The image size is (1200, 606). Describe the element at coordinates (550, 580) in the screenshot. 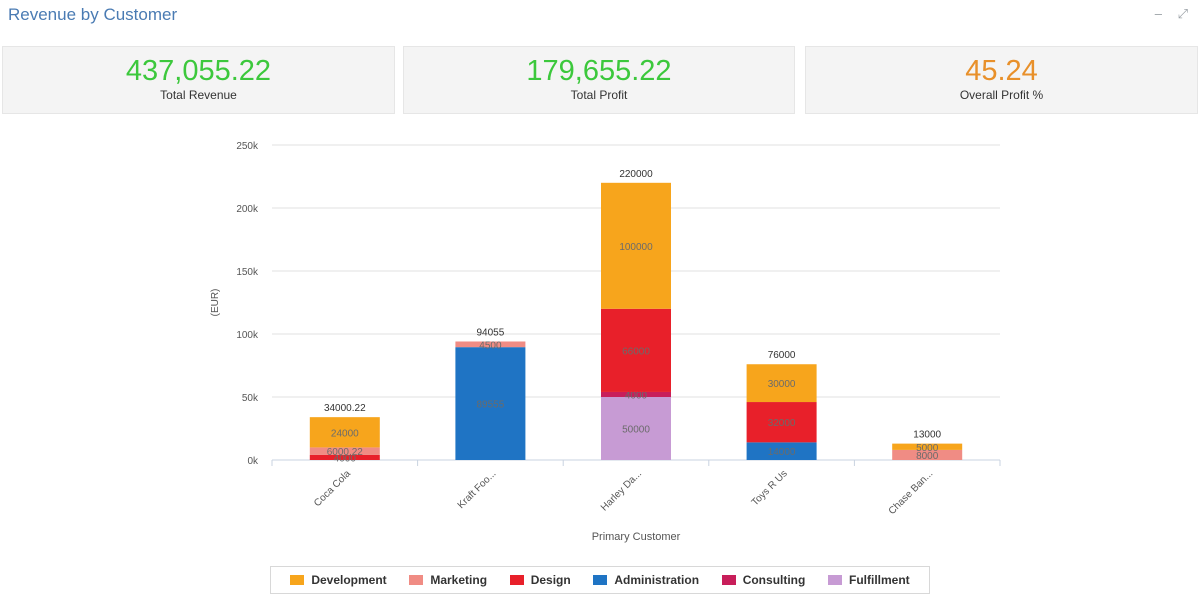

I see `legend-label: Design` at that location.